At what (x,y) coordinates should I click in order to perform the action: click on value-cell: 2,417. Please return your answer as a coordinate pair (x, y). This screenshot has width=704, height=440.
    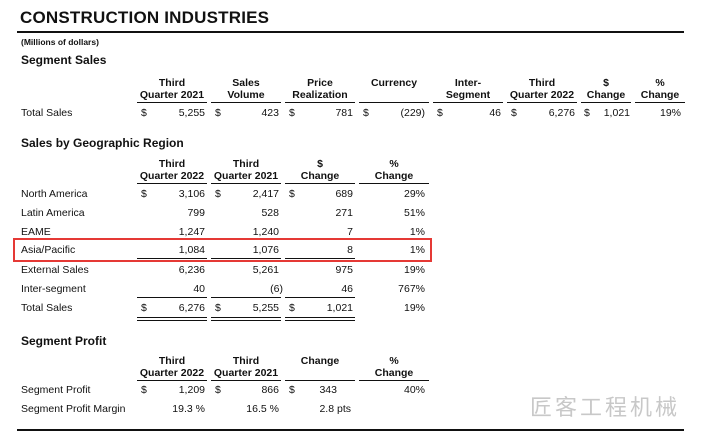
    Looking at the image, I should click on (265, 194).